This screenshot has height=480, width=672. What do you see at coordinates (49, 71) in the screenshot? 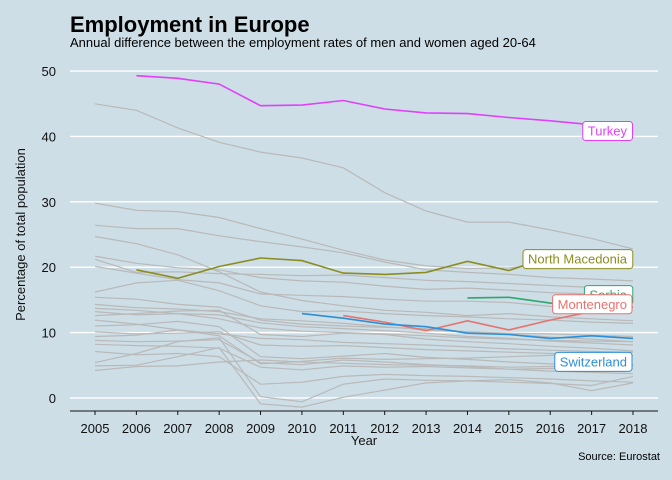
I see `y-tick-label: 50` at bounding box center [49, 71].